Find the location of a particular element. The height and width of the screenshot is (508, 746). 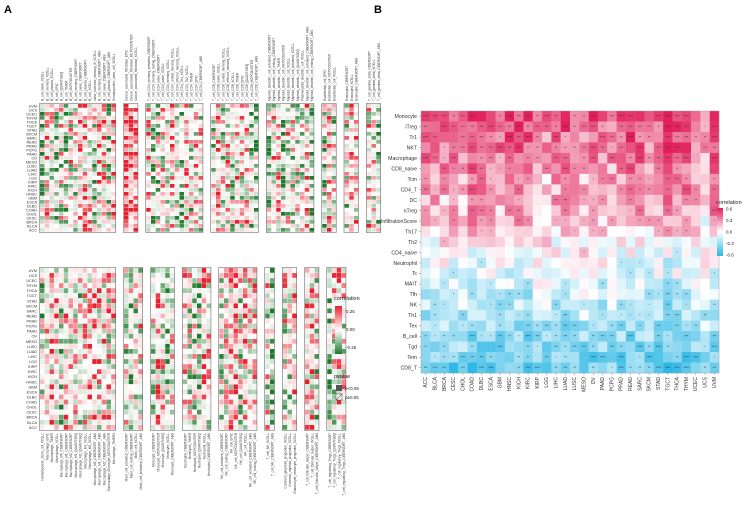

b-significance-mark: ** is located at coordinates (556, 368).